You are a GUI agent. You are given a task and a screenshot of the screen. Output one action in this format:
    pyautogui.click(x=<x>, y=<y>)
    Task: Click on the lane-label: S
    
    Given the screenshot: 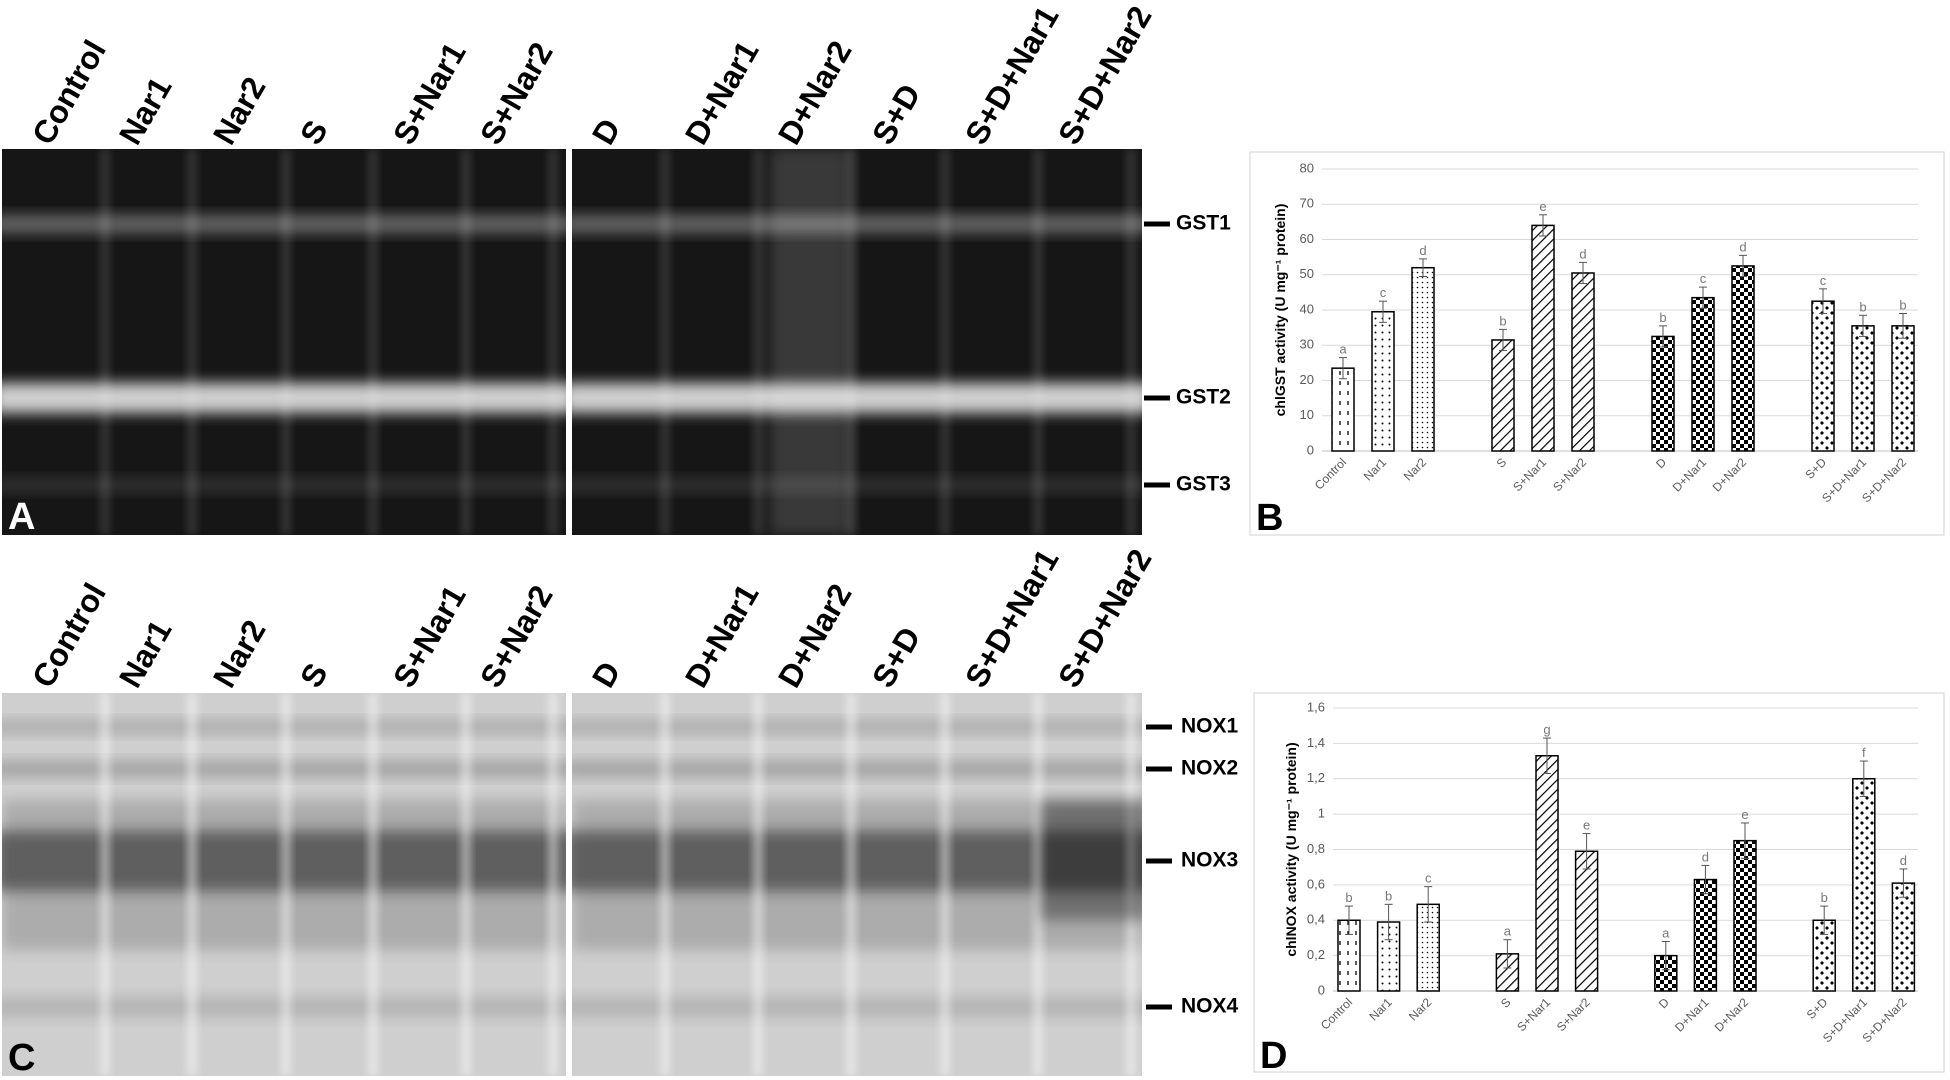 What is the action you would take?
    pyautogui.click(x=314, y=675)
    